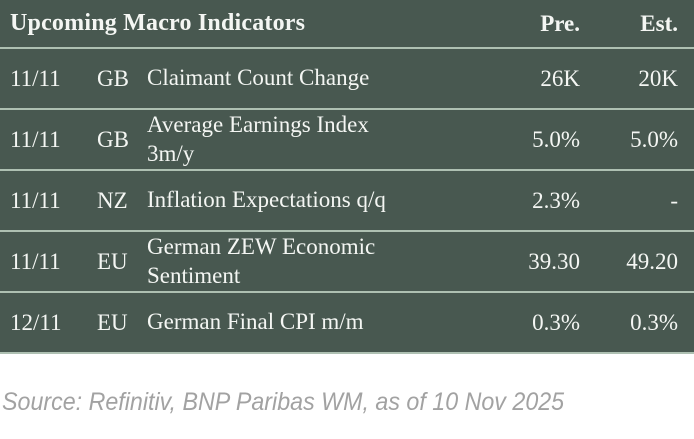 This screenshot has width=694, height=439. I want to click on country-cell: NZ, so click(112, 200).